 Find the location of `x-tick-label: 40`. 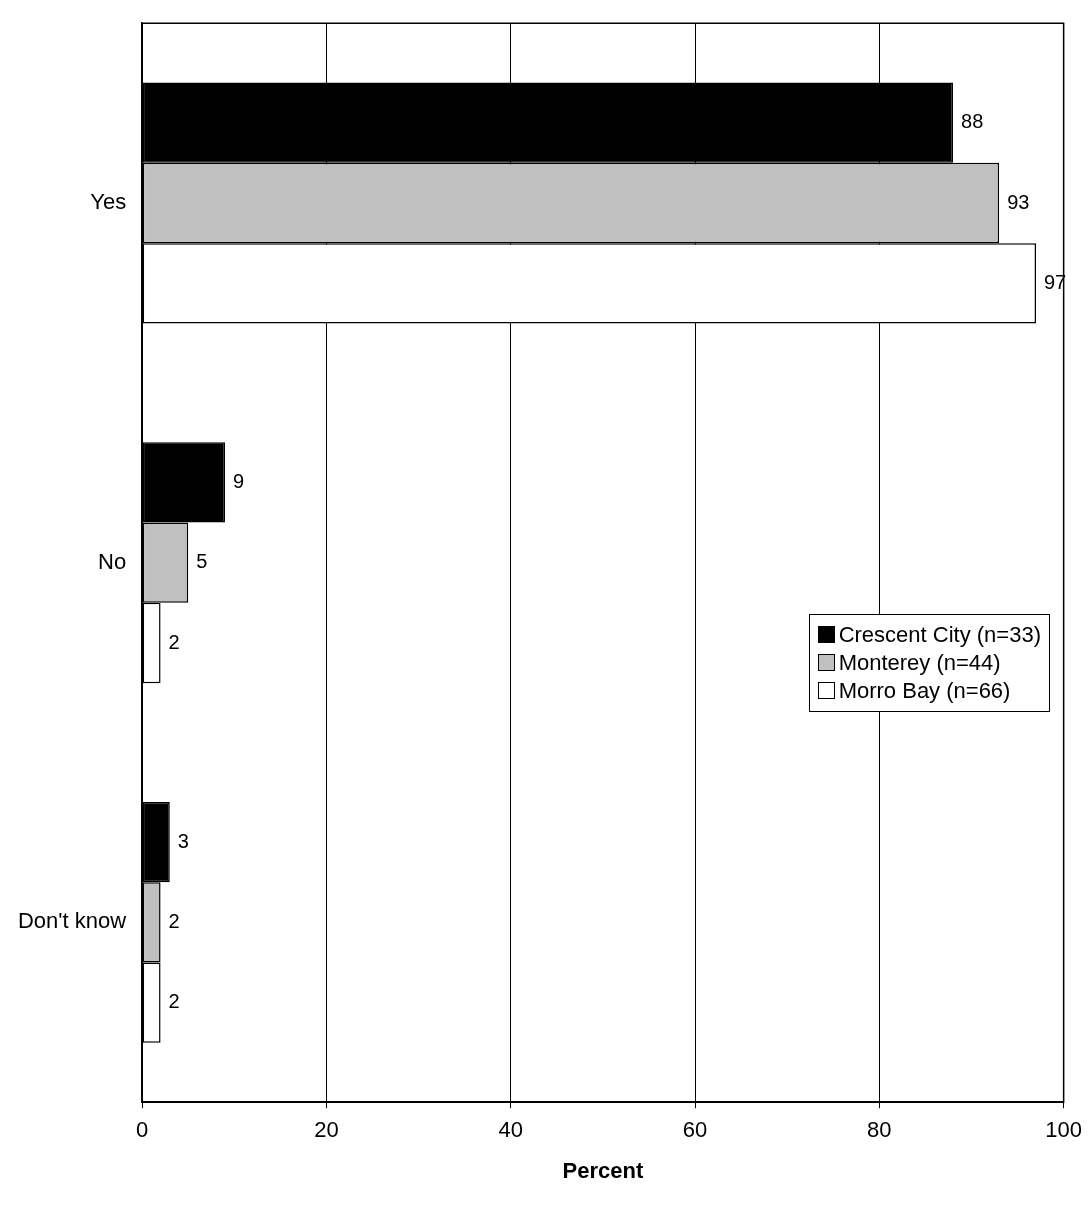

x-tick-label: 40 is located at coordinates (510, 1130).